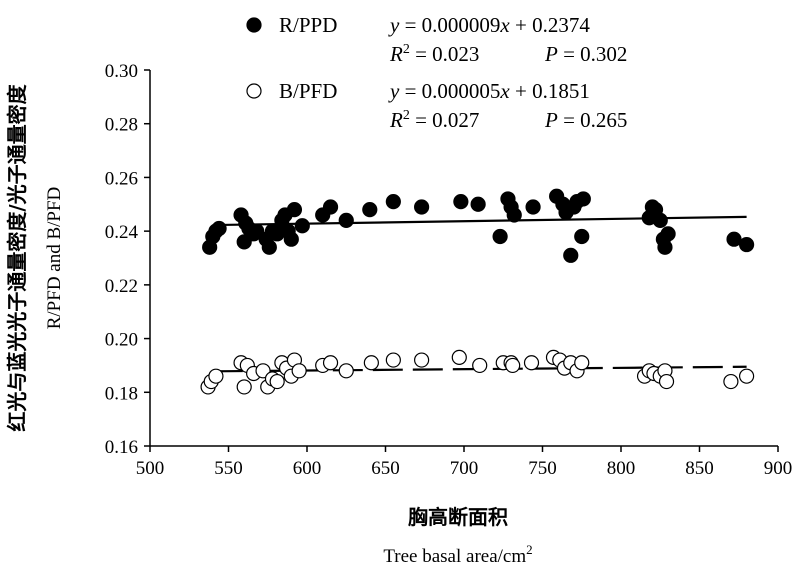  What do you see at coordinates (122, 232) in the screenshot?
I see `y-tick-label: 0.24` at bounding box center [122, 232].